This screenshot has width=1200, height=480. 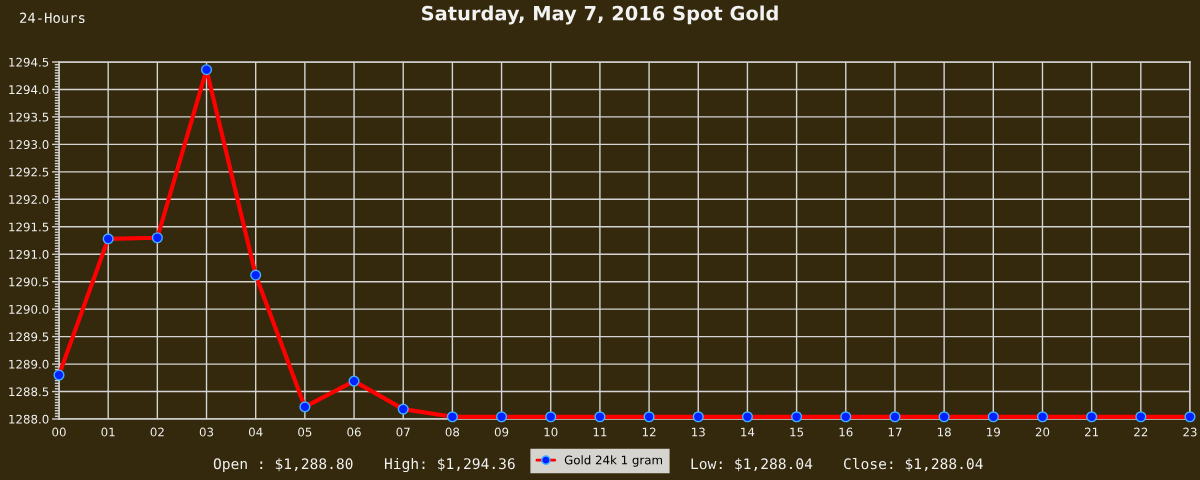 What do you see at coordinates (29, 419) in the screenshot?
I see `y-tick-label: 1288.0` at bounding box center [29, 419].